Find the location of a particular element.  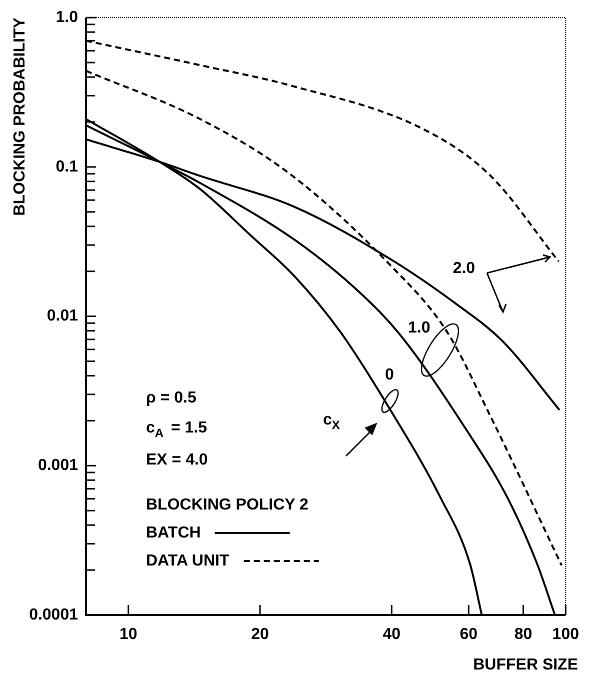

x-tick-label: 80 is located at coordinates (523, 635).